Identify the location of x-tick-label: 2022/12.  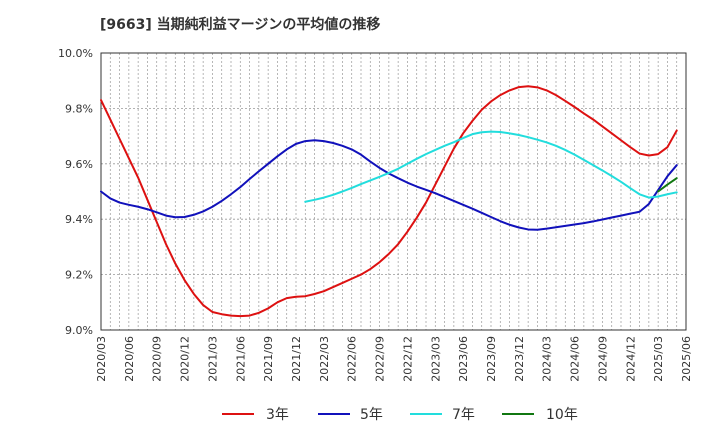
(407, 359).